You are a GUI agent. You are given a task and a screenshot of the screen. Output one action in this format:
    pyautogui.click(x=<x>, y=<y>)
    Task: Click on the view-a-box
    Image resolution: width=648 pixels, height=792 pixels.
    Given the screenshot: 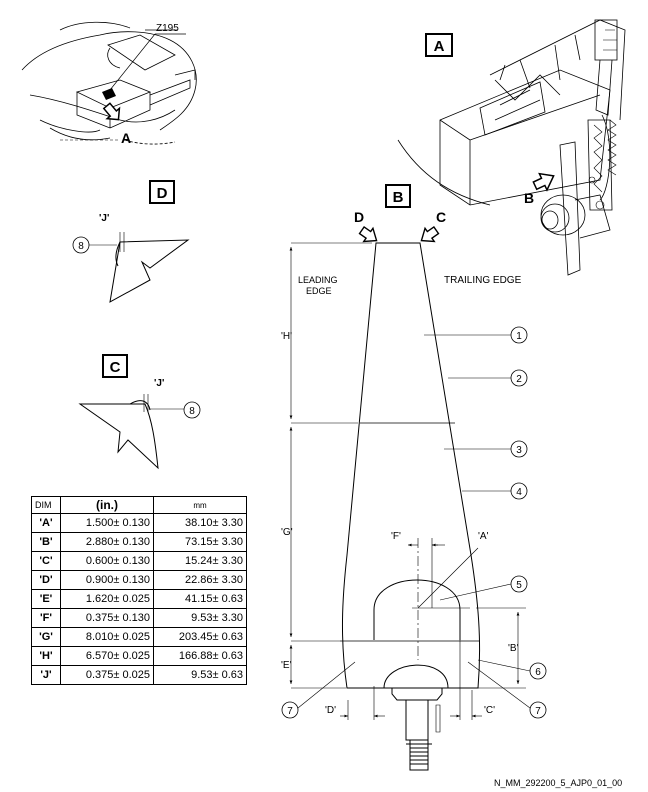 What is the action you would take?
    pyautogui.click(x=439, y=45)
    